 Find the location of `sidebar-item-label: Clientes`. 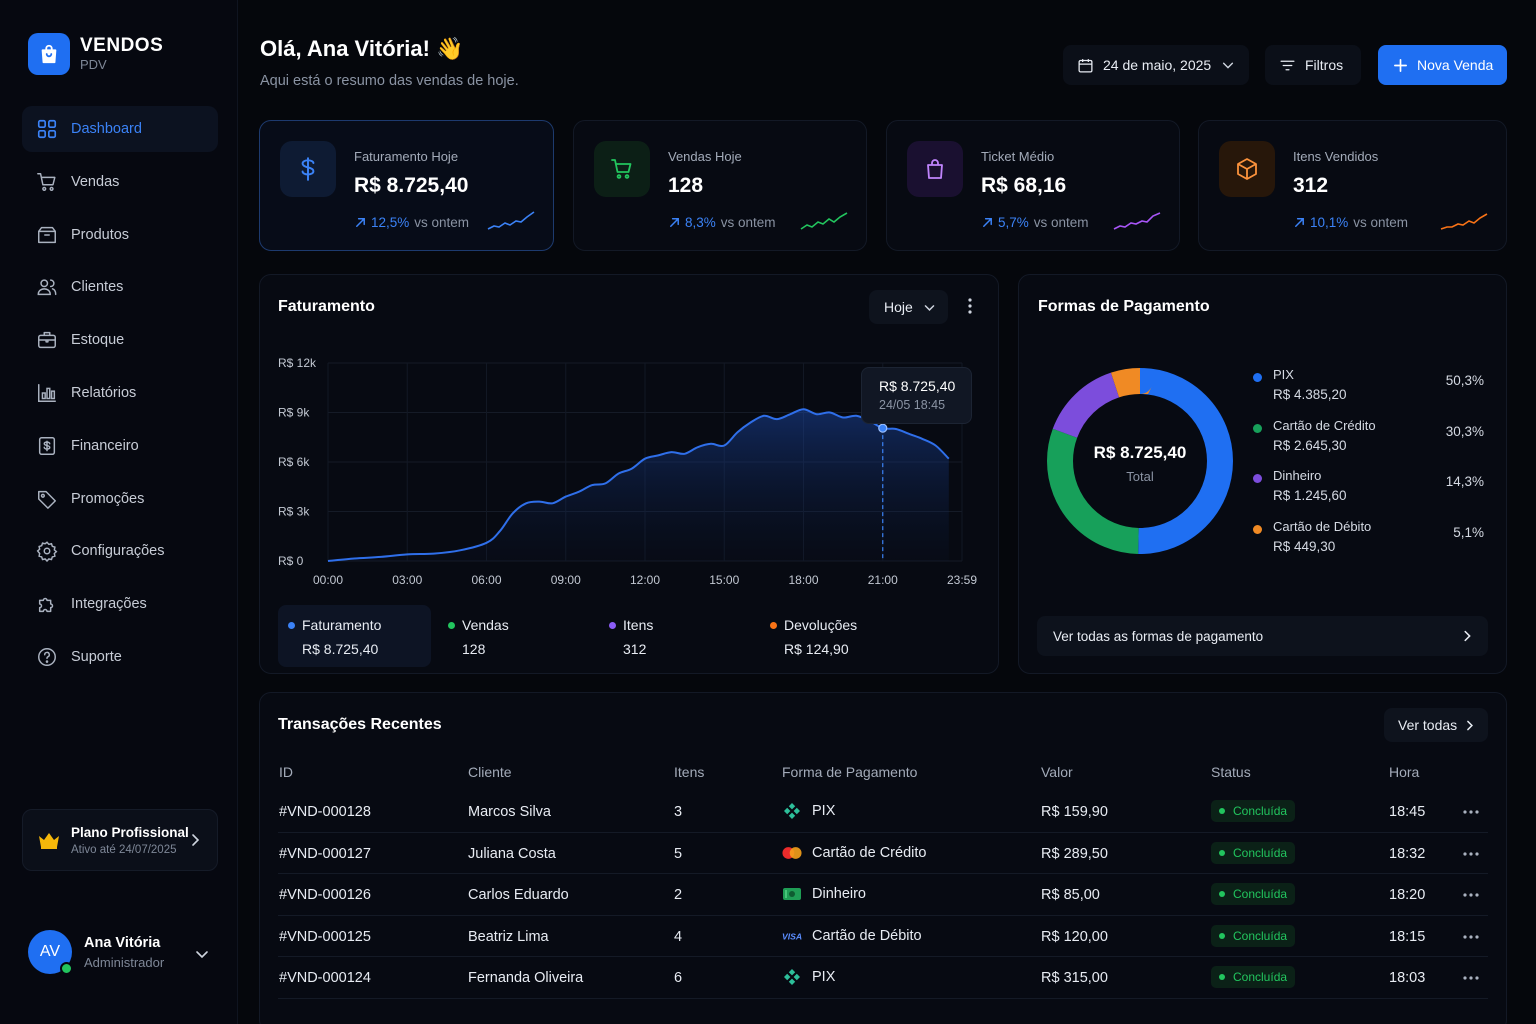

sidebar-item-label: Clientes is located at coordinates (97, 287).